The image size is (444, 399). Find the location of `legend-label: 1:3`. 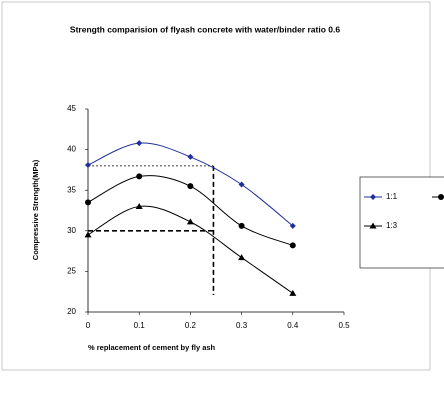

legend-label: 1:3 is located at coordinates (392, 225).